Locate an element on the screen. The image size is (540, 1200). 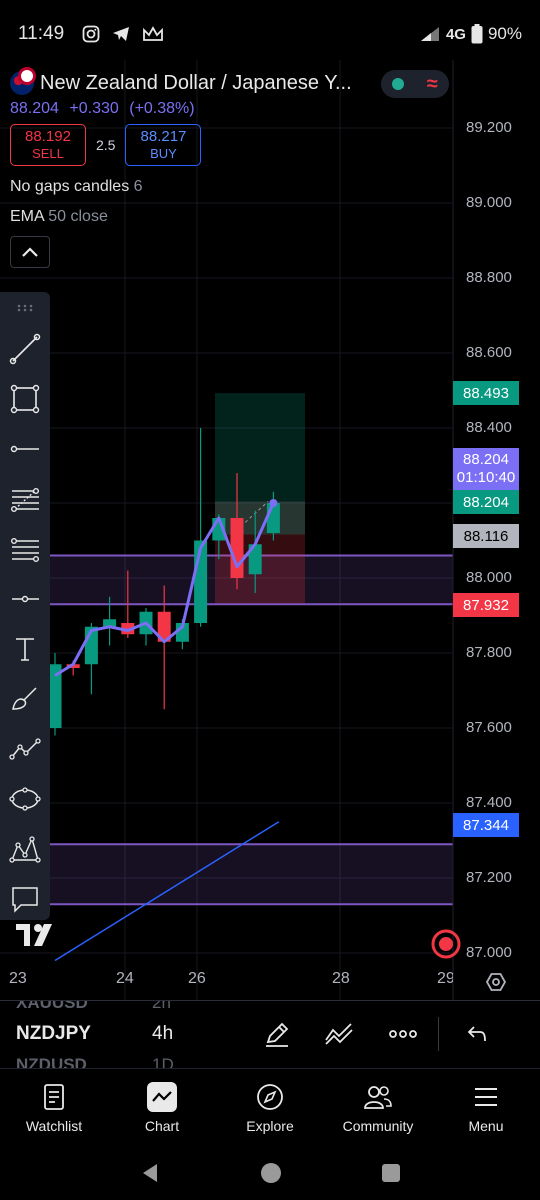
price-range-tool is located at coordinates (25, 599).